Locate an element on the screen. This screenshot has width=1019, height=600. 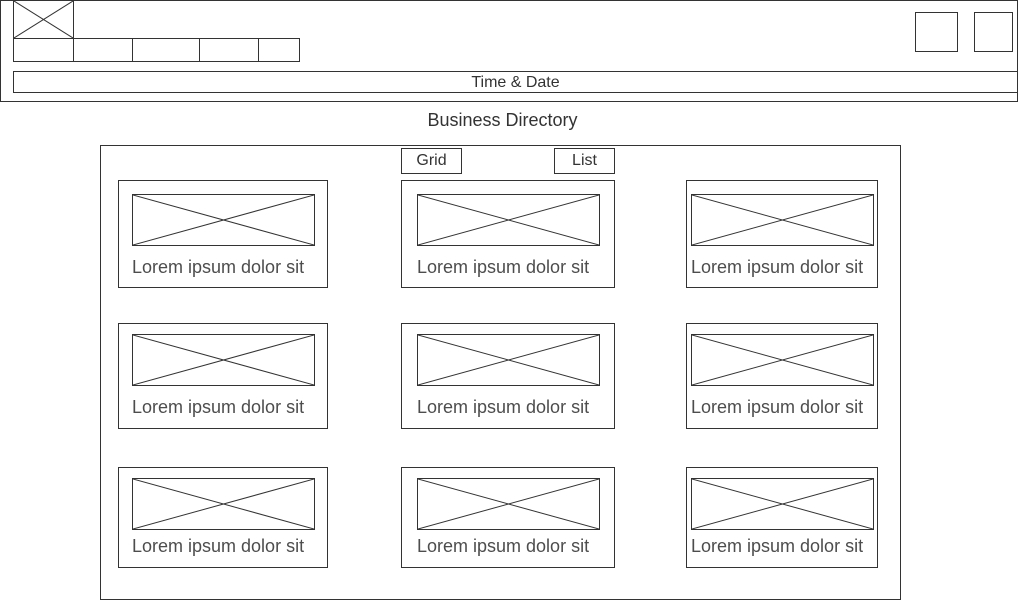
list-view-button: List is located at coordinates (584, 161).